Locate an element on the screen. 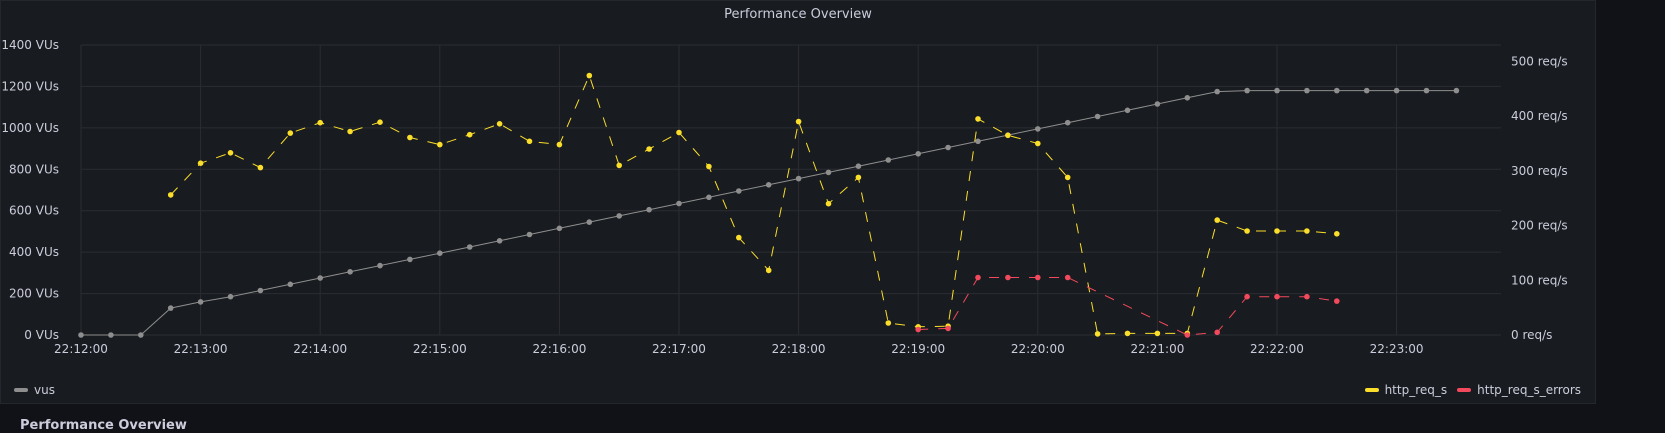 The image size is (1665, 433). legend-item-vus: vus is located at coordinates (34, 390).